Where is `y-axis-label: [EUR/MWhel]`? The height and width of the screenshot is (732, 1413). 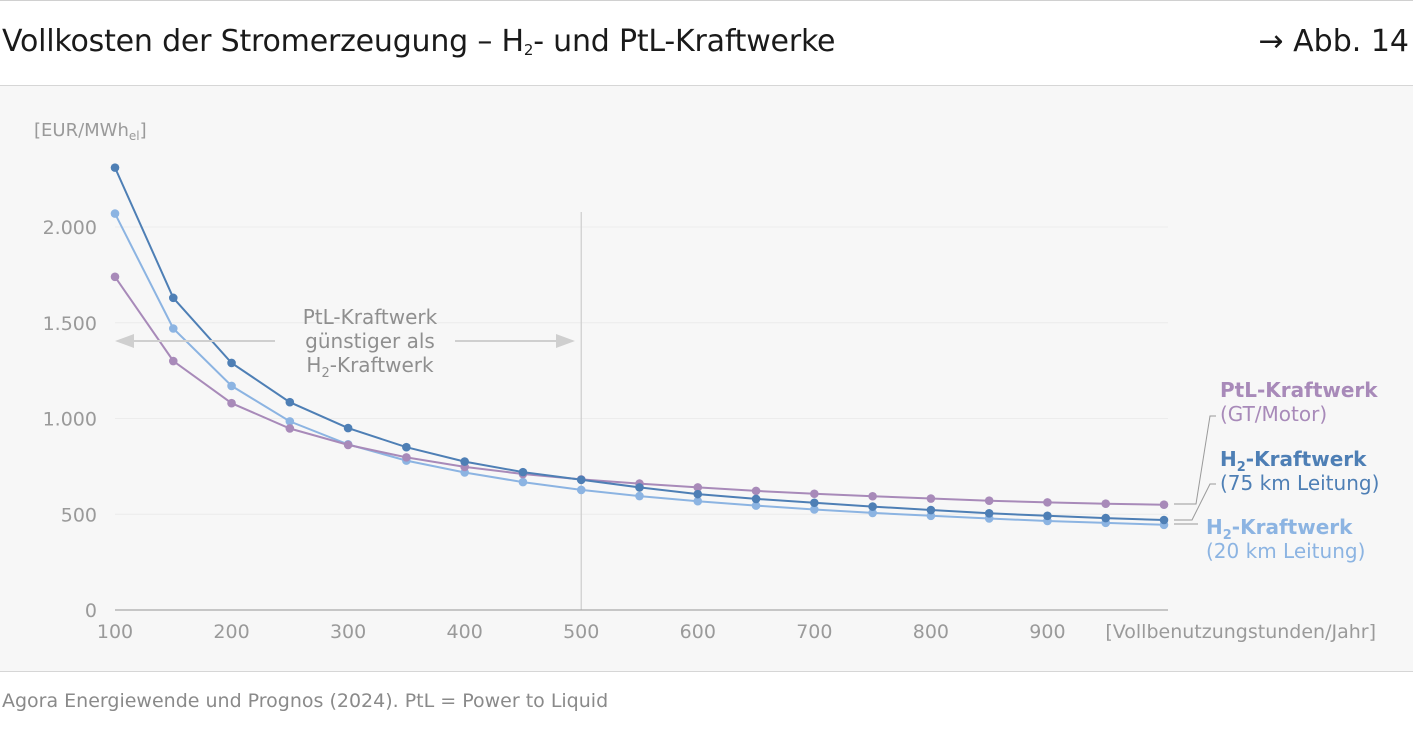
y-axis-label: [EUR/MWhel] is located at coordinates (90, 131).